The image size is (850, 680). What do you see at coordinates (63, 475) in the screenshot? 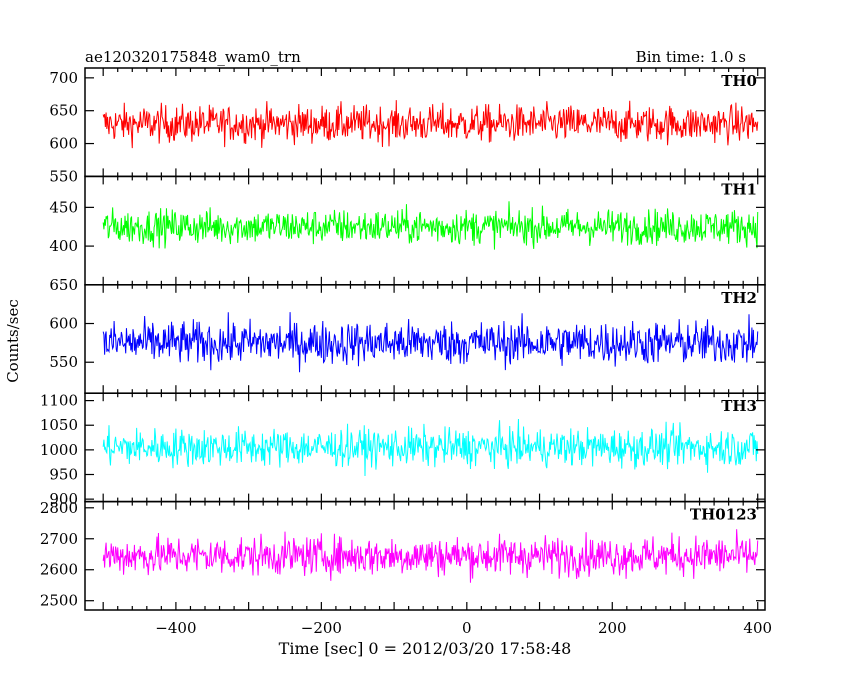
I see `y-tick-label: 950` at bounding box center [63, 475].